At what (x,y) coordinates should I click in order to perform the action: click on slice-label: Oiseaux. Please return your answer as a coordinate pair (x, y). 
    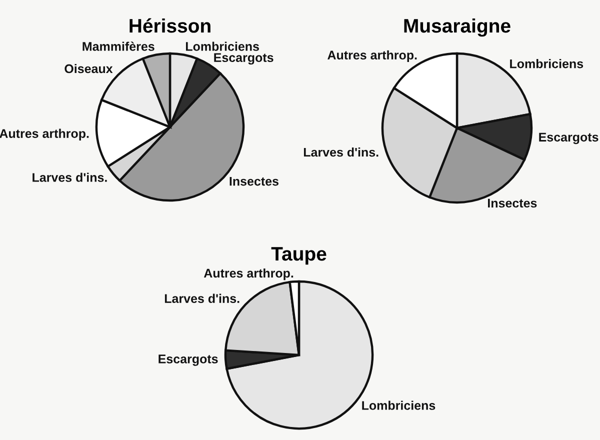
    Looking at the image, I should click on (88, 69).